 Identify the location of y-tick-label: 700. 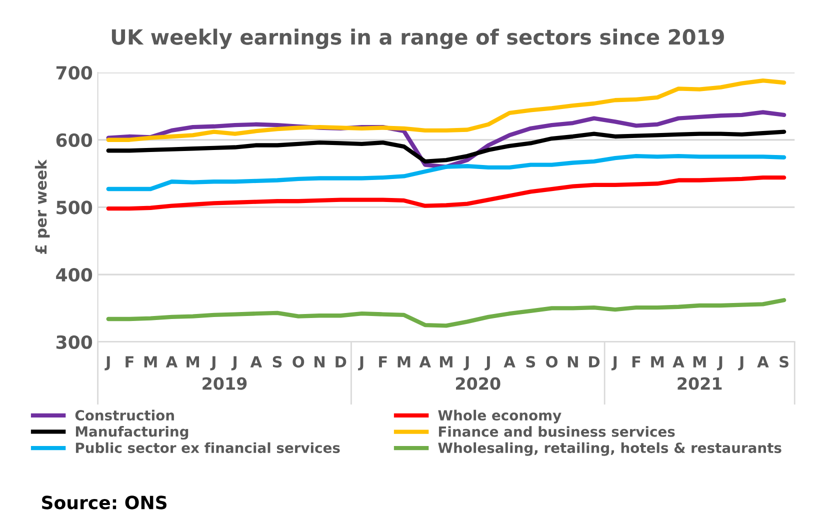
(74, 73).